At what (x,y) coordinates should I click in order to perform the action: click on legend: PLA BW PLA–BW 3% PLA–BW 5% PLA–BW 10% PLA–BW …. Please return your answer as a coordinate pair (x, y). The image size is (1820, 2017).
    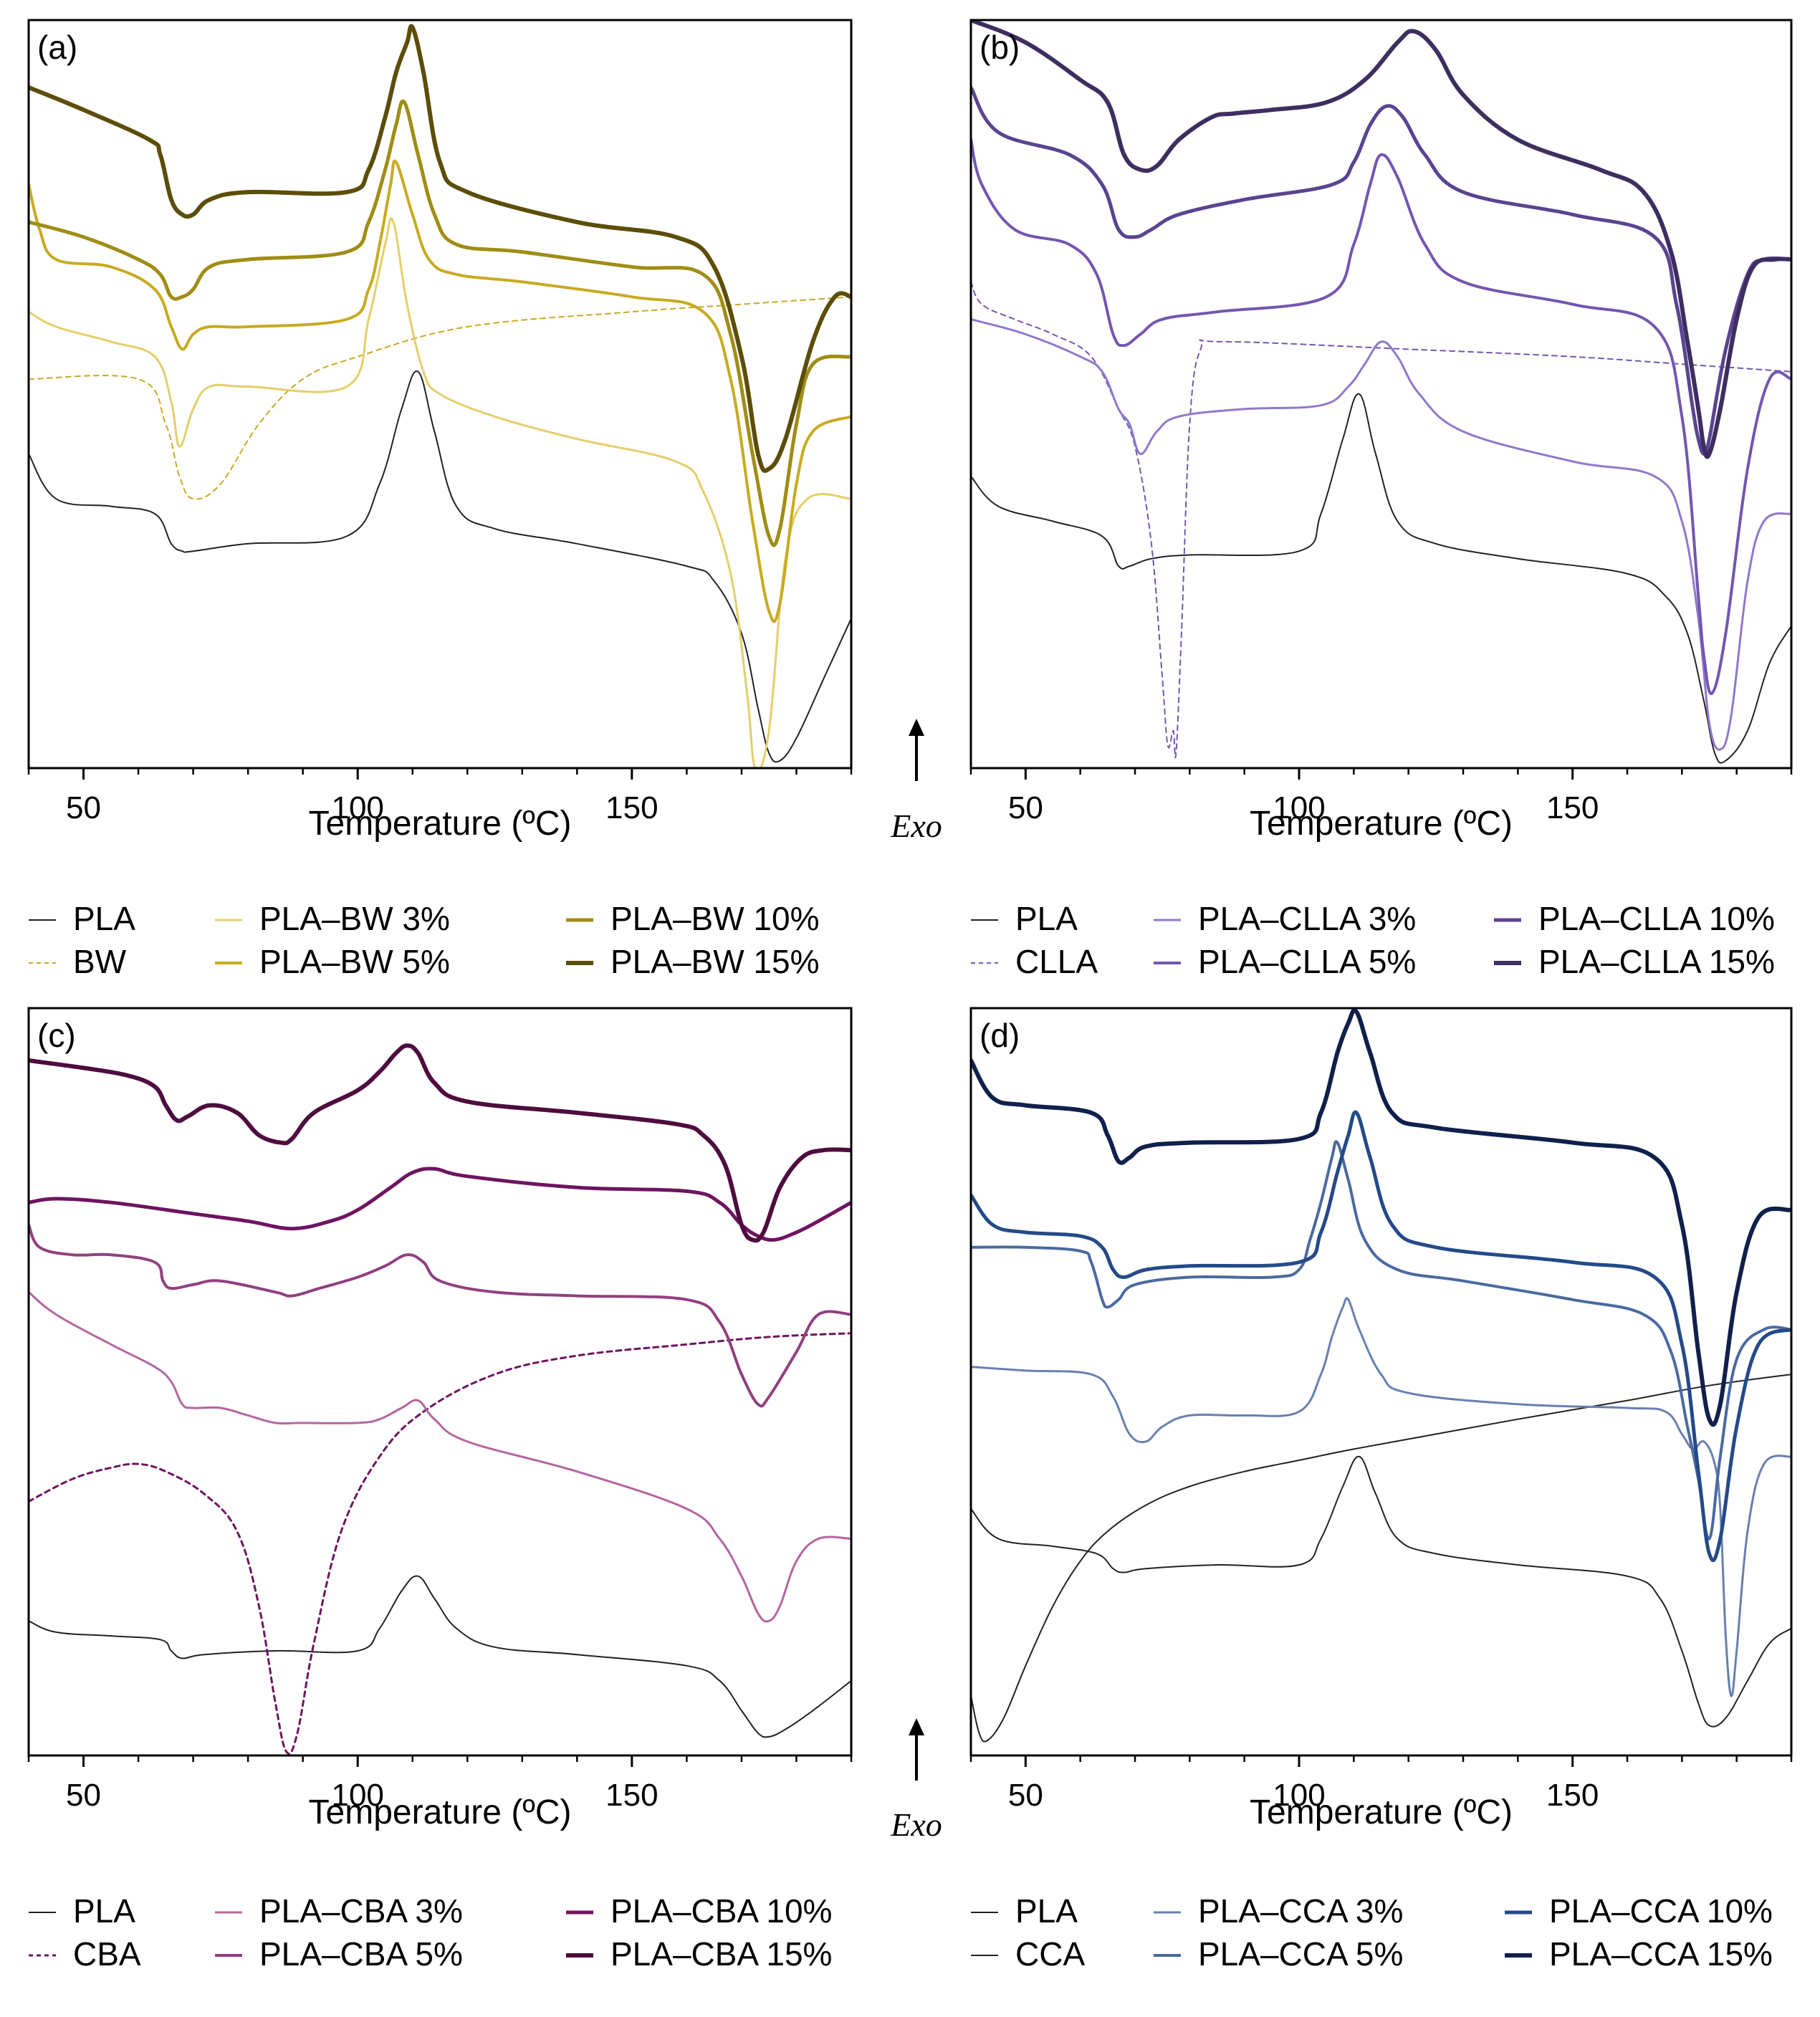
    Looking at the image, I should click on (424, 940).